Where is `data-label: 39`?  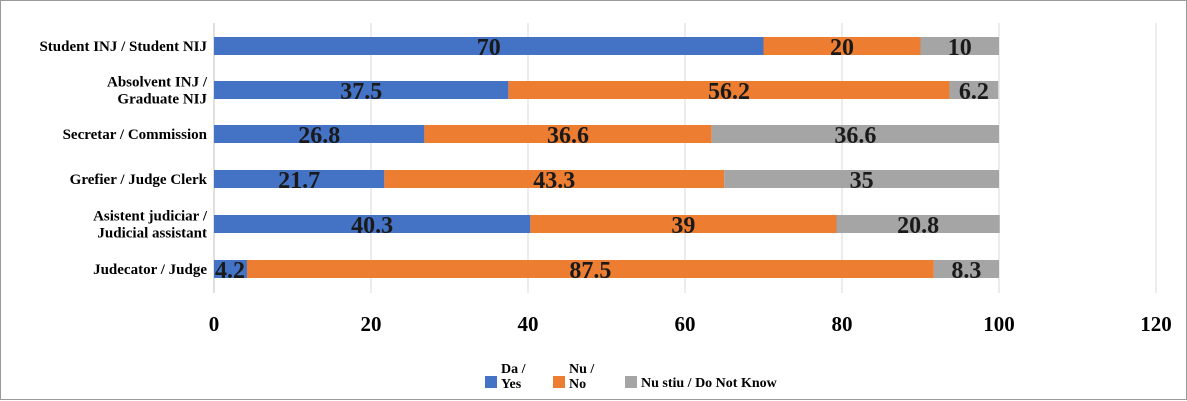 data-label: 39 is located at coordinates (683, 226).